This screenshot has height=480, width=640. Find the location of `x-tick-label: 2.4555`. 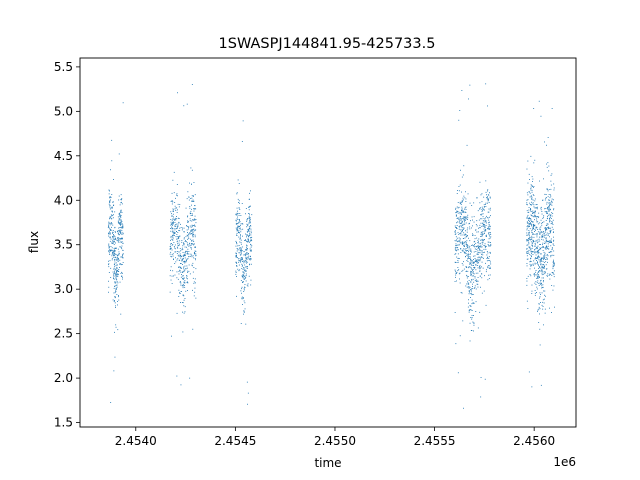

x-tick-label: 2.4555 is located at coordinates (435, 441).